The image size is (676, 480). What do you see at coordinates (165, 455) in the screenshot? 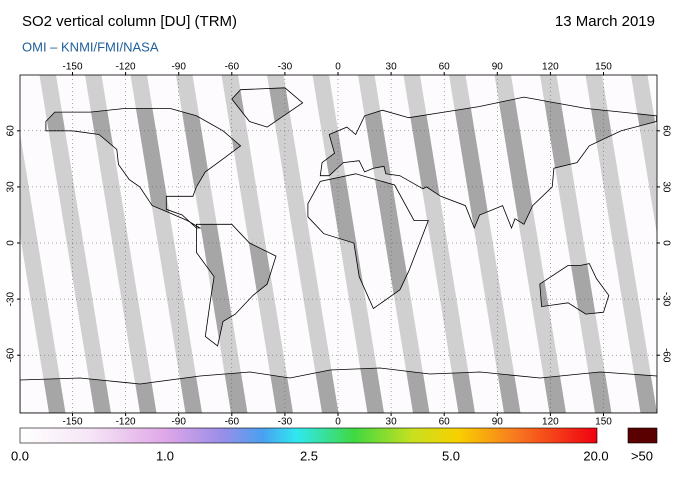
I see `colorbar-label: 1.0` at bounding box center [165, 455].